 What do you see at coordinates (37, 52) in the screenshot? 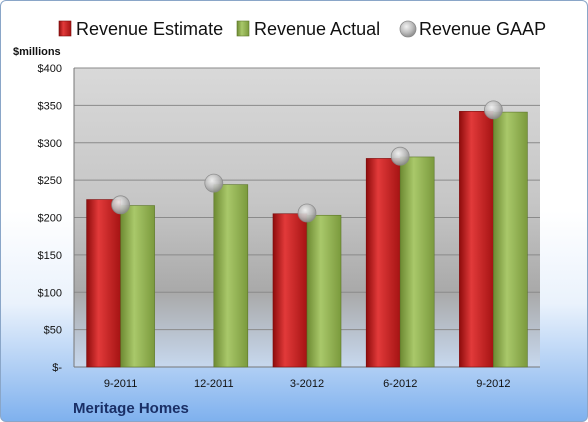
I see `y-axis-label: $millions` at bounding box center [37, 52].